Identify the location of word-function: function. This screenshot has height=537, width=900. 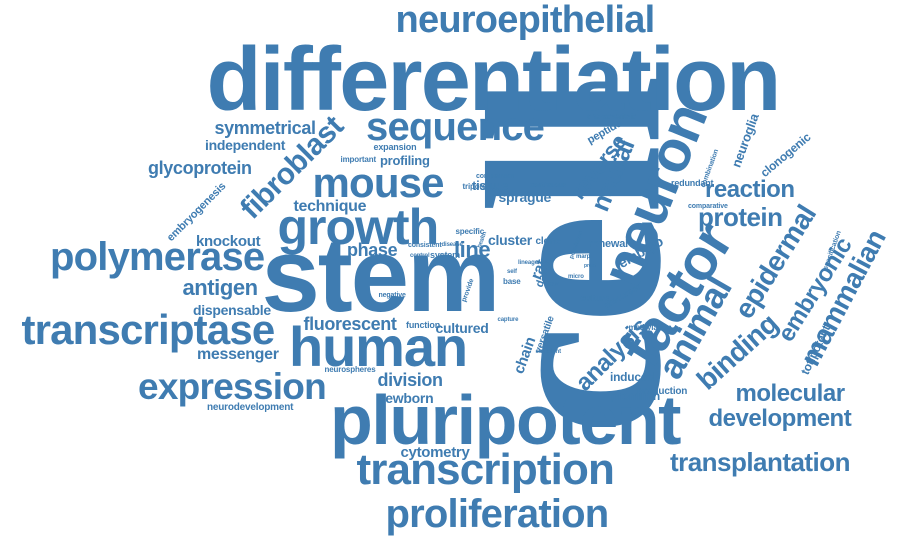
(423, 324).